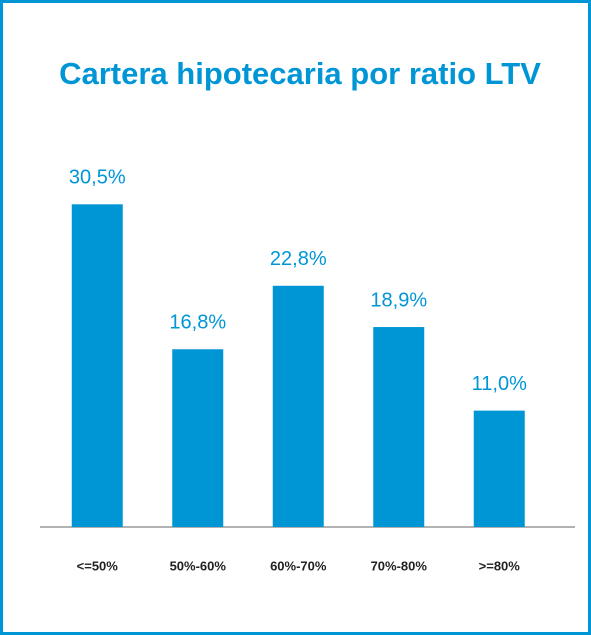  Describe the element at coordinates (298, 259) in the screenshot. I see `value-label: 22,8%` at that location.